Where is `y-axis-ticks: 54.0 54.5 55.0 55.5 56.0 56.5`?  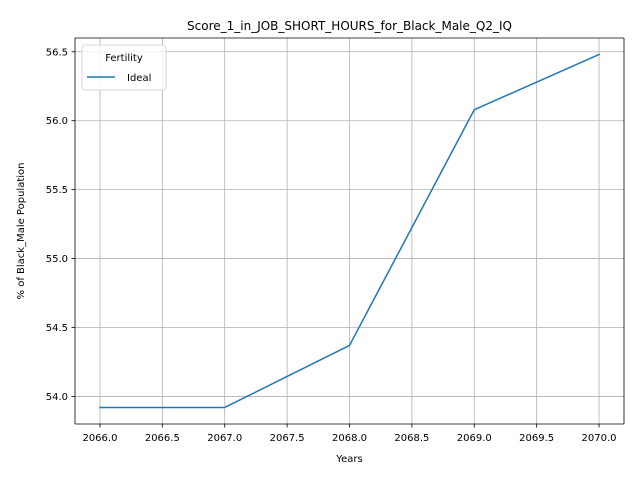
y-axis-ticks: 54.0 54.5 55.0 55.5 56.0 56.5 is located at coordinates (60, 225).